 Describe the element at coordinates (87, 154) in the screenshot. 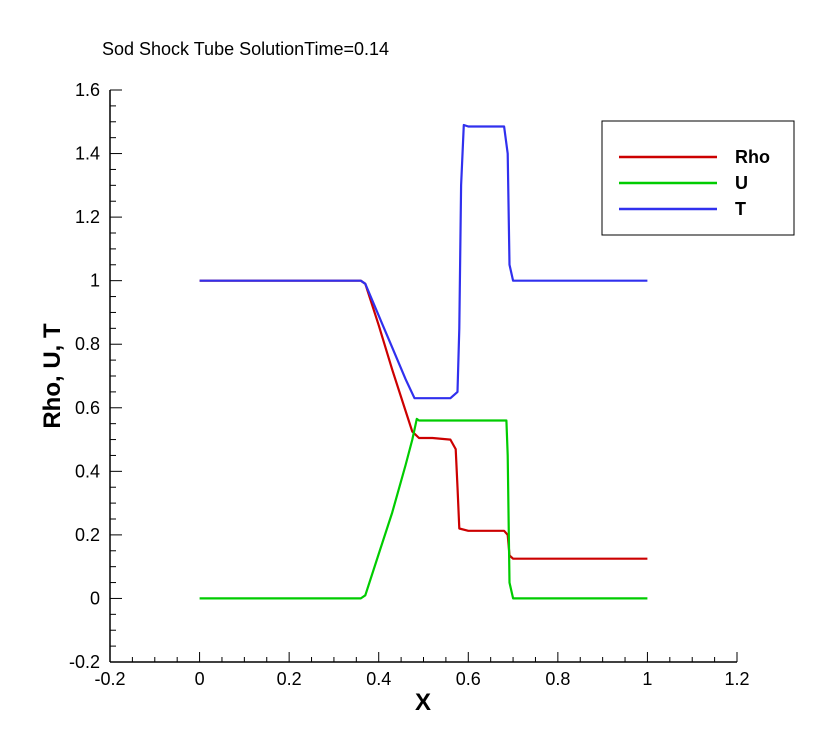

I see `y-tick-label: 1.4` at that location.